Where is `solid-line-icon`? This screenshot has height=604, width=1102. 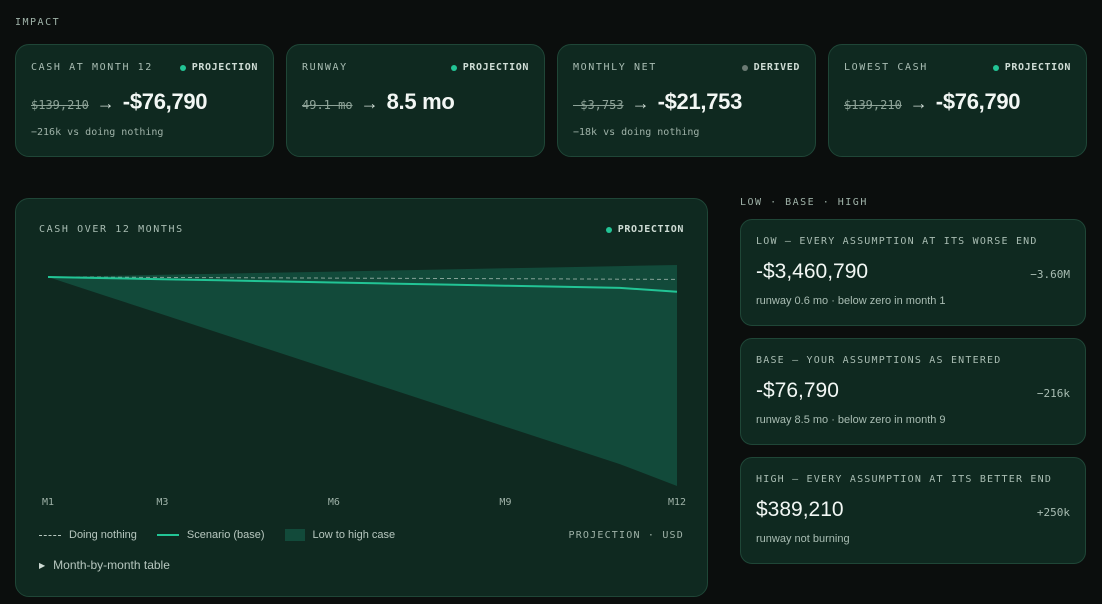
solid-line-icon is located at coordinates (167, 535).